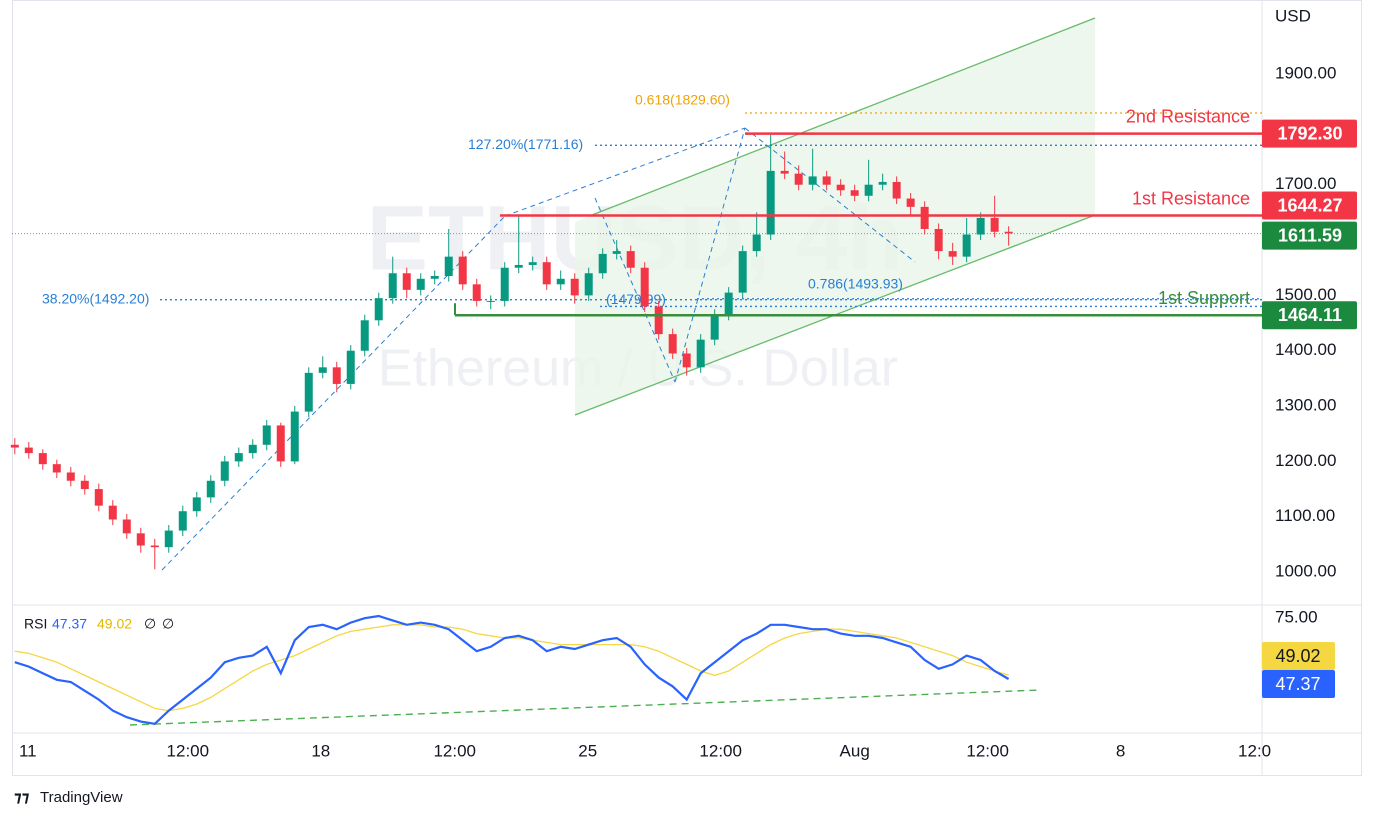 This screenshot has height=820, width=1375. I want to click on rsi-legend-value: 47.37, so click(69, 624).